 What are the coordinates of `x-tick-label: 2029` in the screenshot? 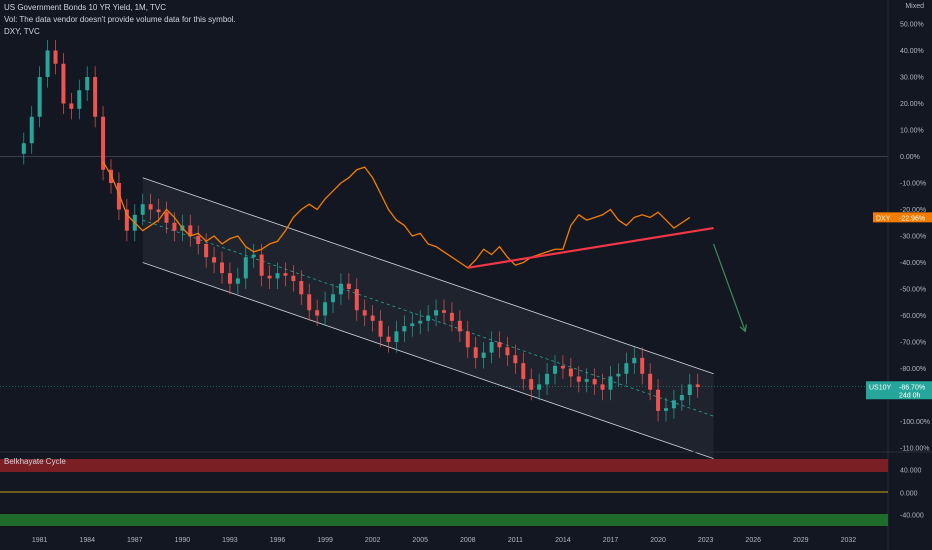 It's located at (801, 540).